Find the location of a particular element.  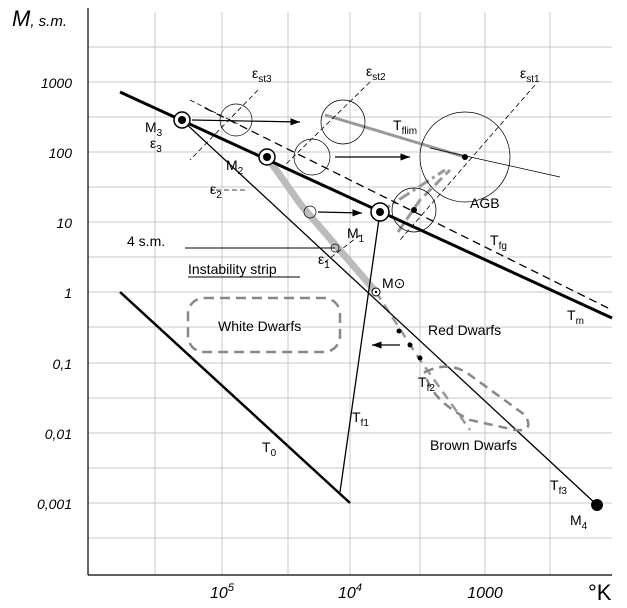

label-m4: M4 is located at coordinates (579, 522).